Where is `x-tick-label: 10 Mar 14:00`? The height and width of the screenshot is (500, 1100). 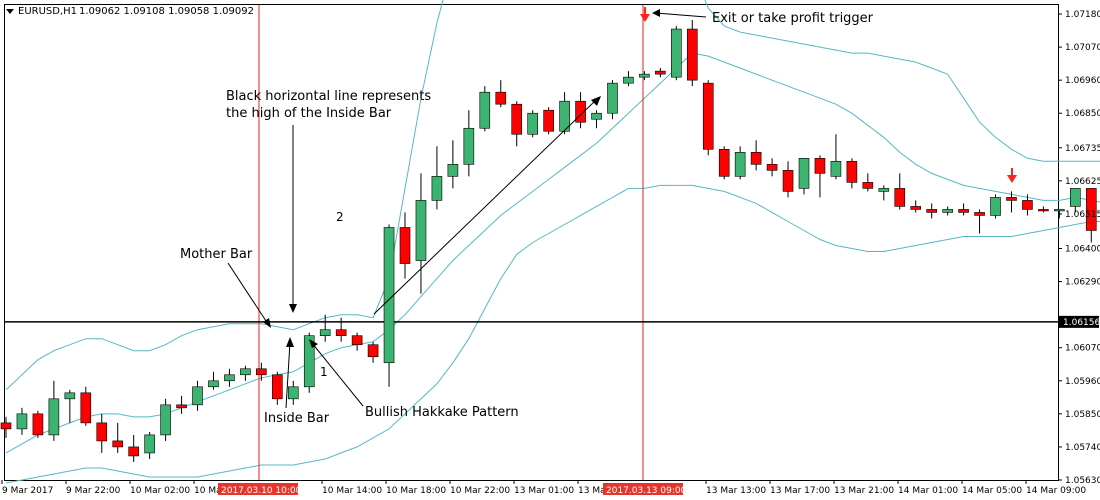 x-tick-label: 10 Mar 14:00 is located at coordinates (352, 491).